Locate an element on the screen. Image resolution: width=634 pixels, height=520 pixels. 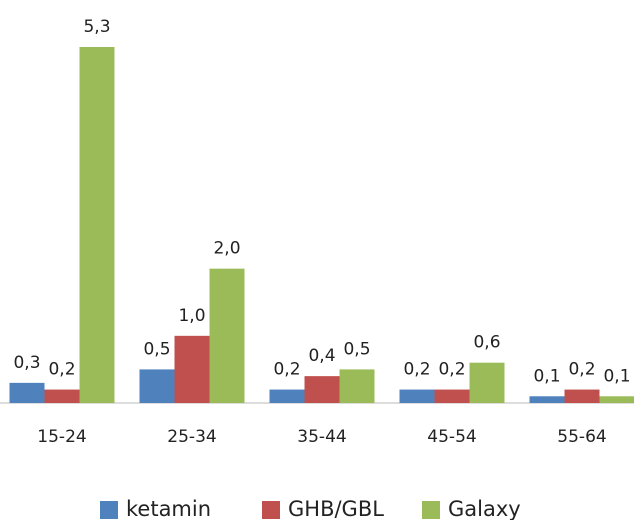
legend-label: Galaxy is located at coordinates (484, 508).